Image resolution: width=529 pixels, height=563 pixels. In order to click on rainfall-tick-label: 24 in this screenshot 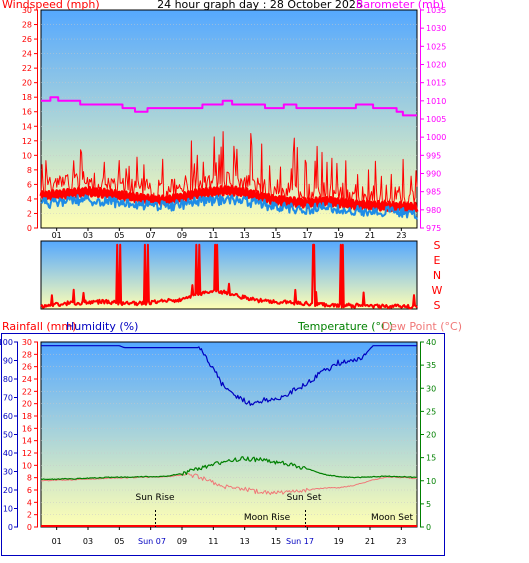, I will do `click(27, 379)`.